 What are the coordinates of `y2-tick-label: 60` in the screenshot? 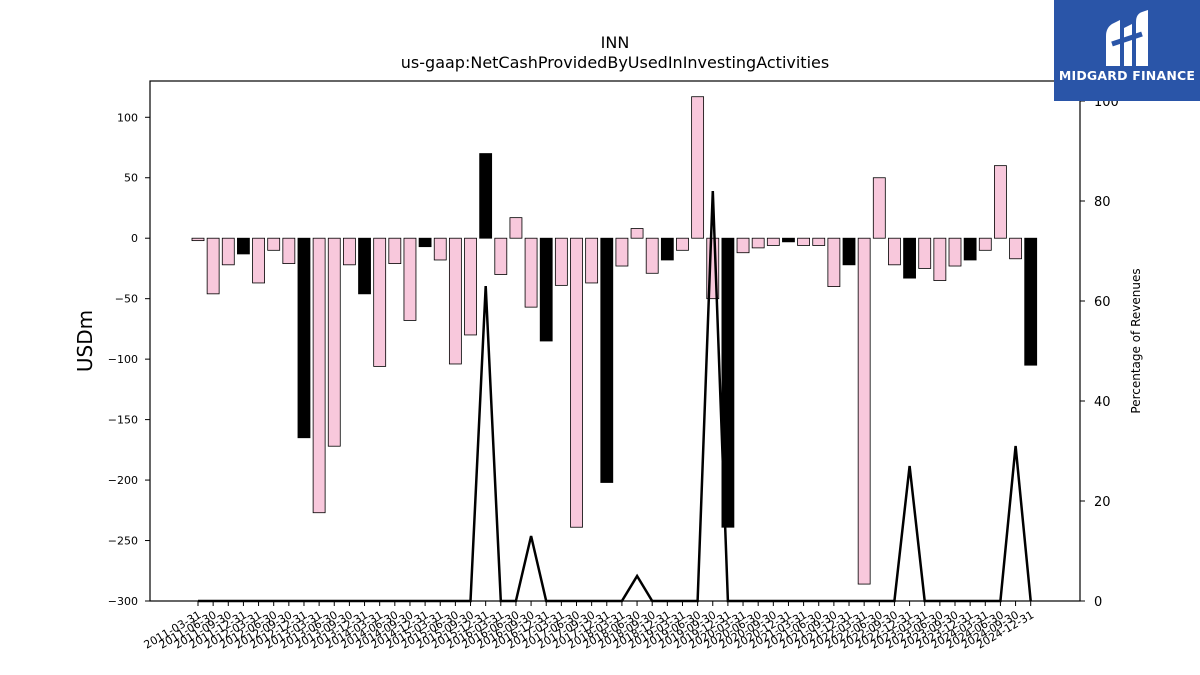 It's located at (1102, 302).